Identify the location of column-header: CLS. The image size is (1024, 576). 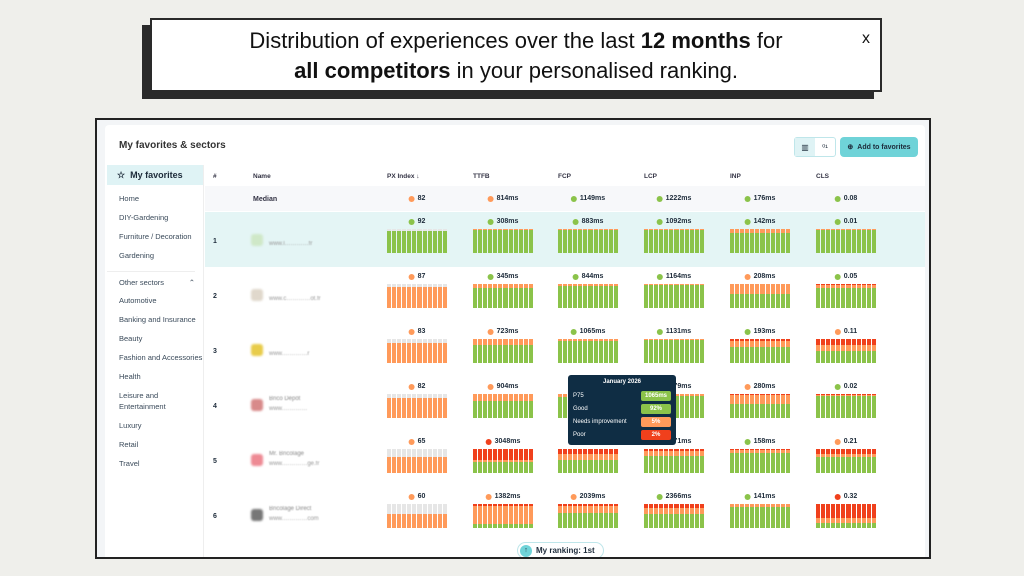
(822, 176).